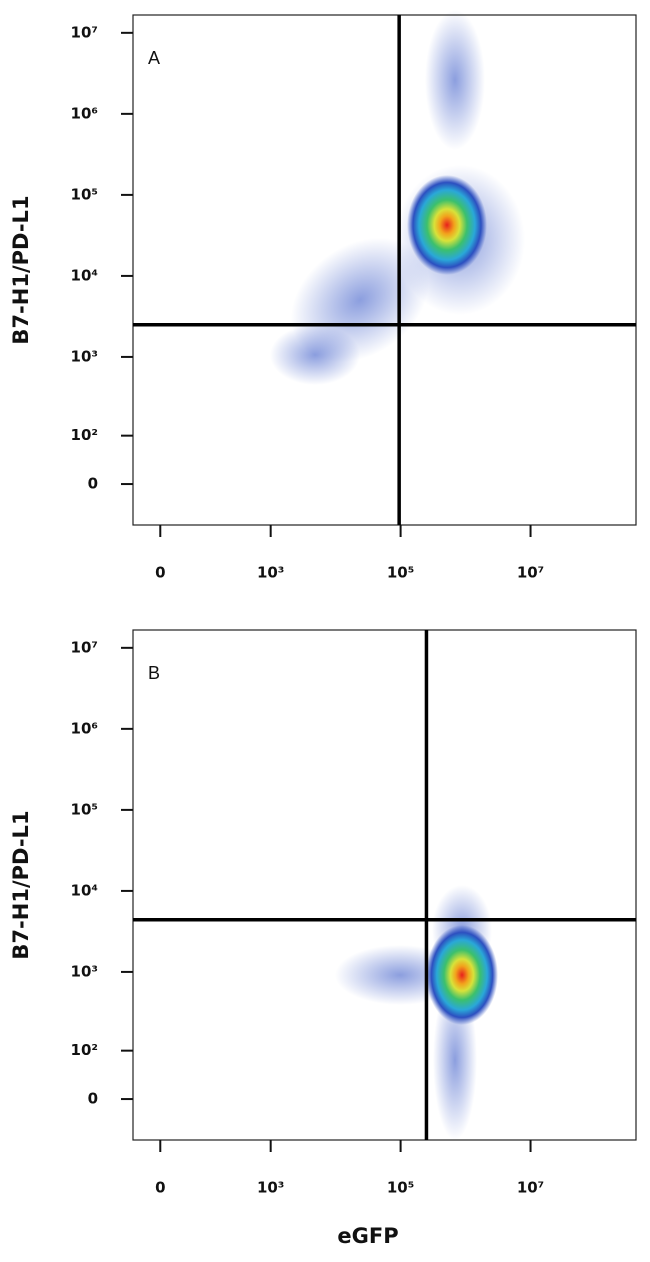 The height and width of the screenshot is (1262, 650). I want to click on panel-label: A, so click(154, 58).